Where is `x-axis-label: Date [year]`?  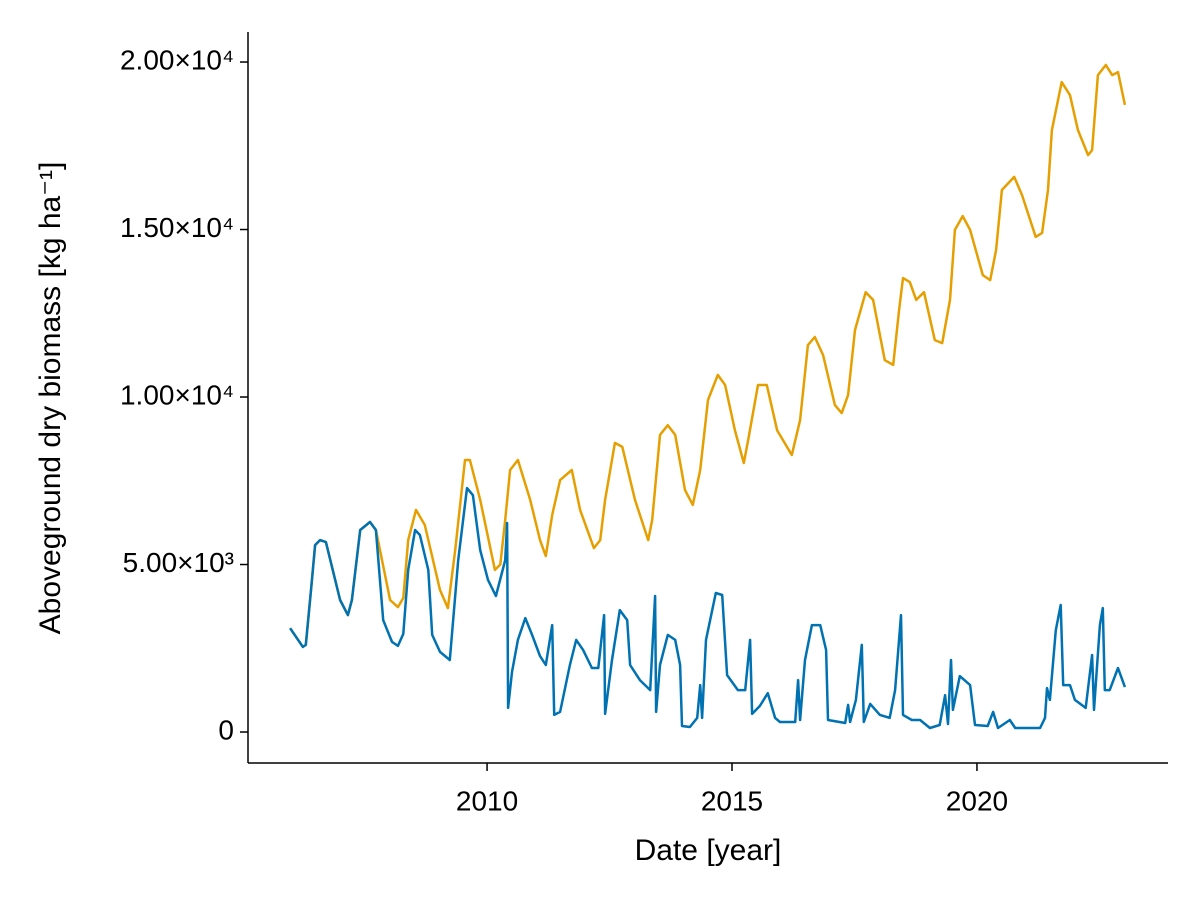
x-axis-label: Date [year] is located at coordinates (708, 850).